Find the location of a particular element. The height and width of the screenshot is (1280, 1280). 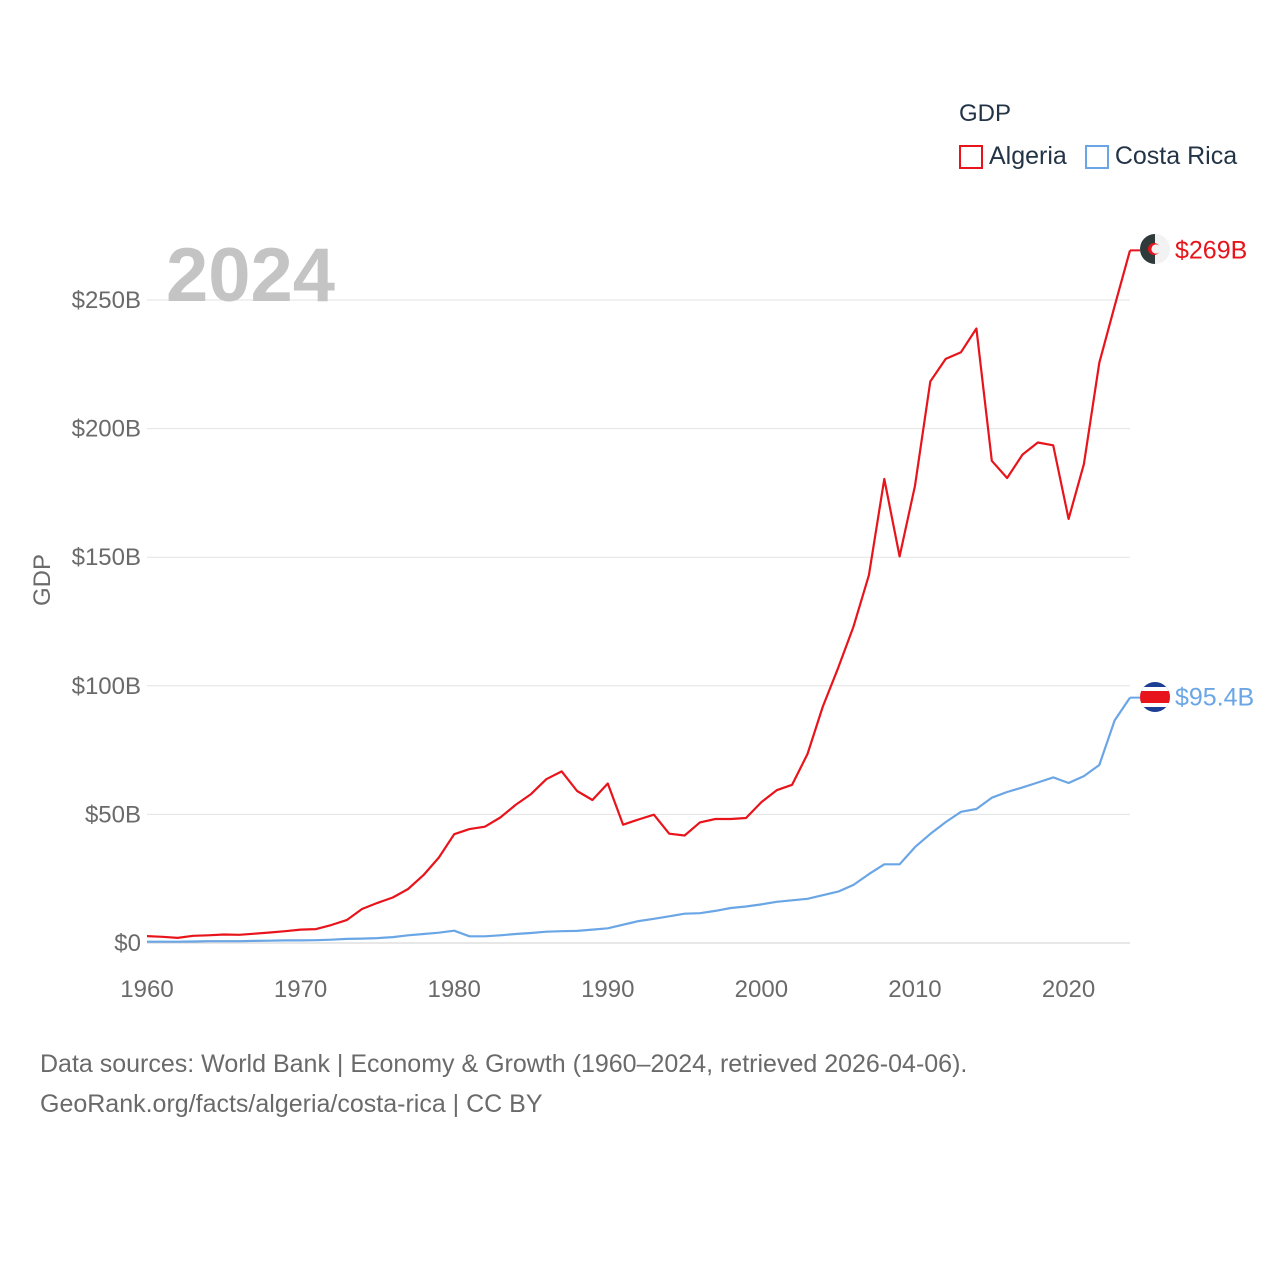

end-labels: $269B $95.4B is located at coordinates (1214, 473).